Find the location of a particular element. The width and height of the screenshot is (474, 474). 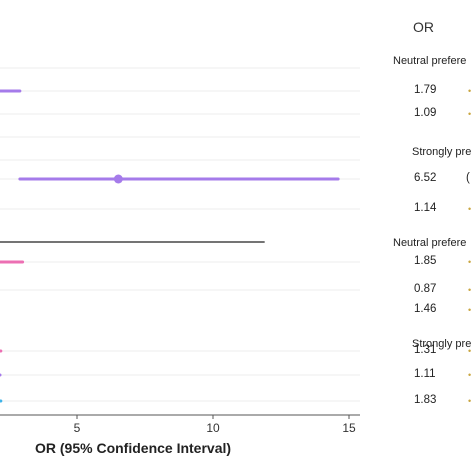

x-tick-label: 15 is located at coordinates (349, 428).